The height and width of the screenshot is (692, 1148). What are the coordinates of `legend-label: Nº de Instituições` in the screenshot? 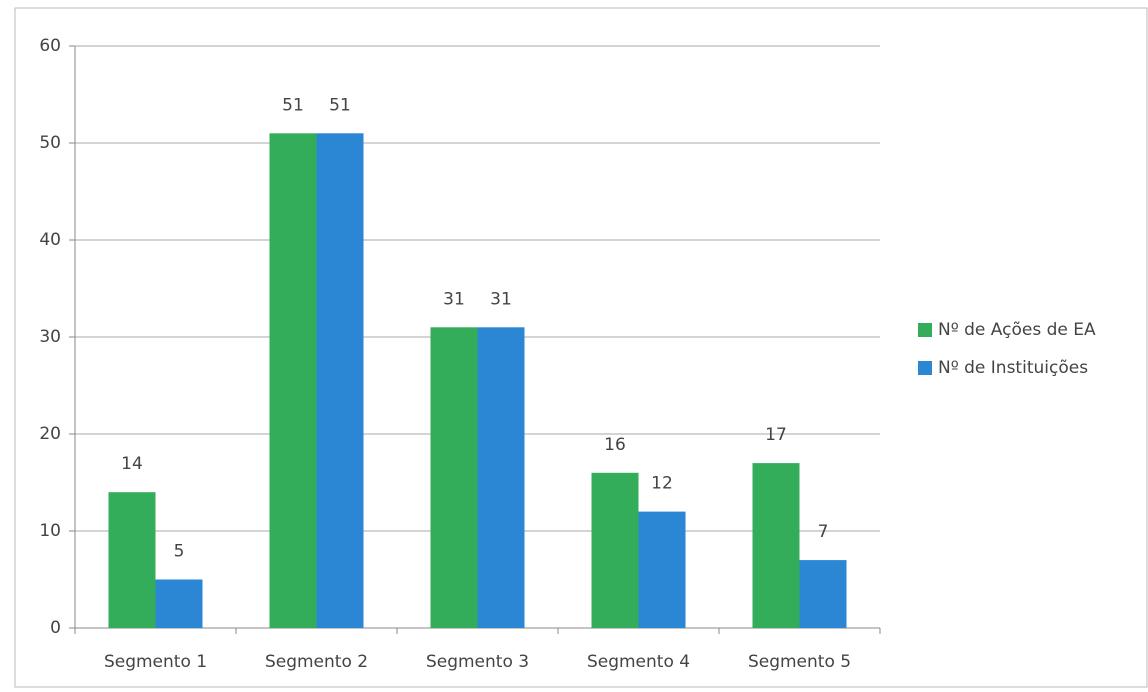 It's located at (1013, 368).